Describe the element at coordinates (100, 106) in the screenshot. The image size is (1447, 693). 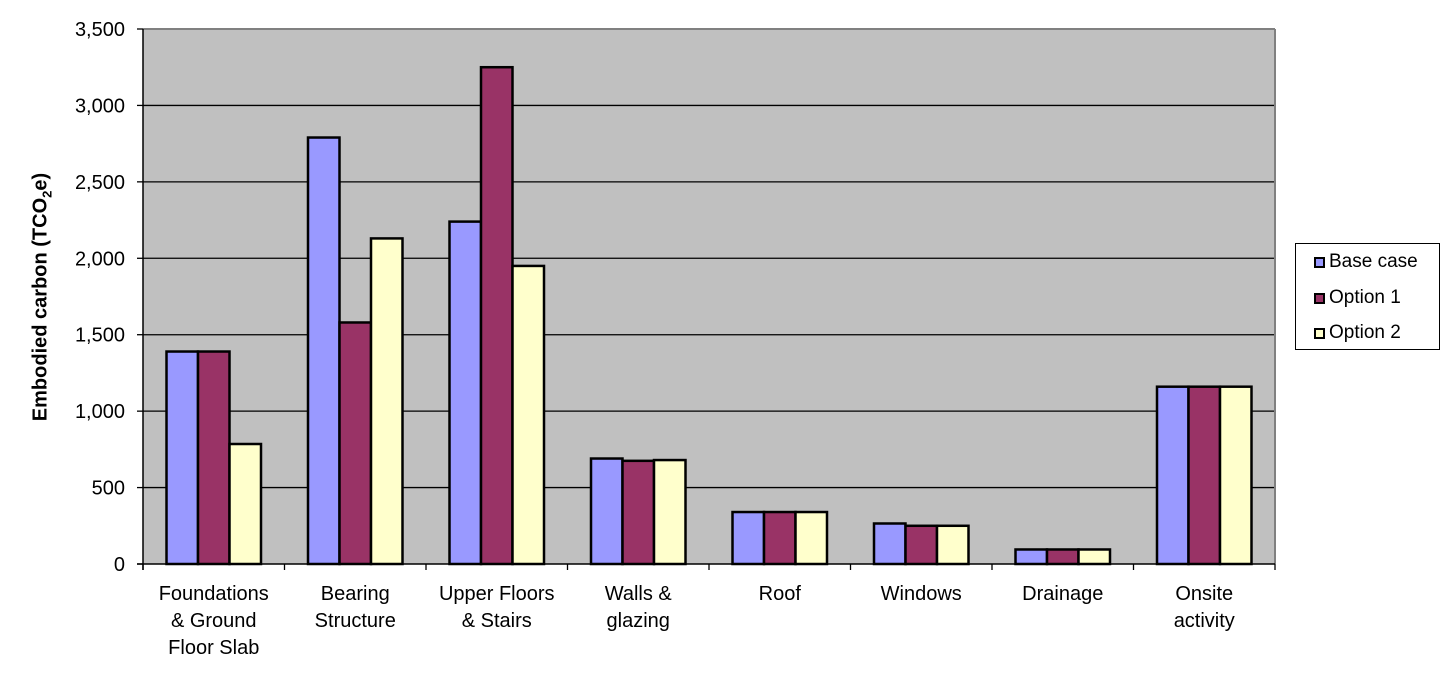
I see `y-tick-label: 3,000` at that location.